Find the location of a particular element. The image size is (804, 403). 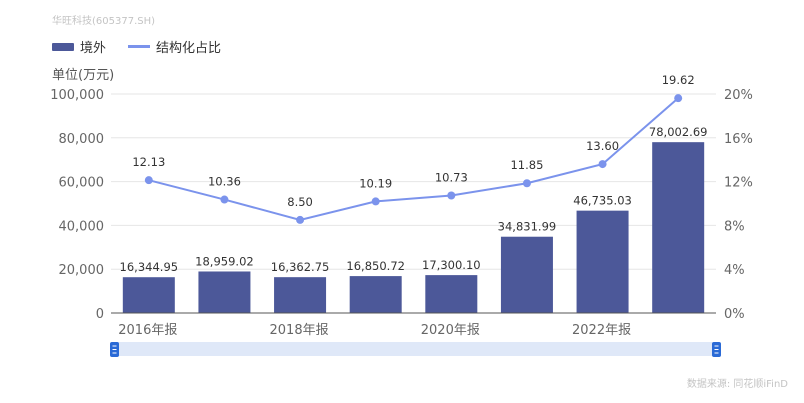

right-tick-label: 4% is located at coordinates (734, 270).